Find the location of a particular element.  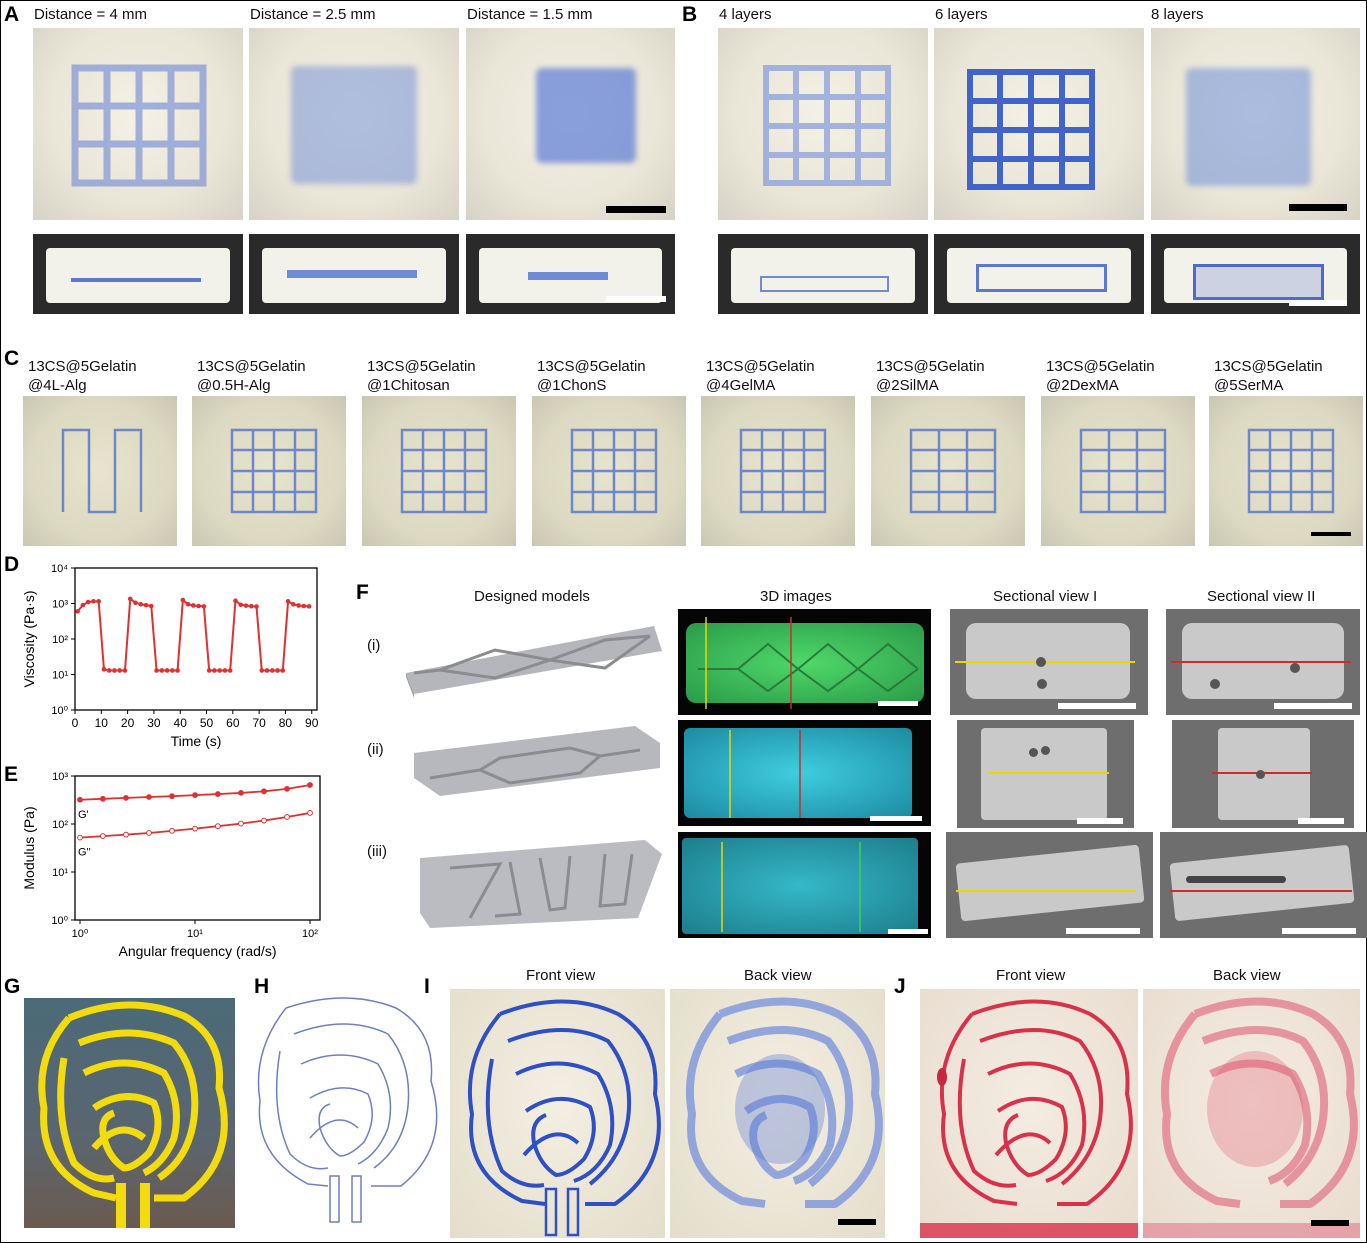

panel-c-title-5-line-1: 13CS@5Gelatin is located at coordinates (760, 366).